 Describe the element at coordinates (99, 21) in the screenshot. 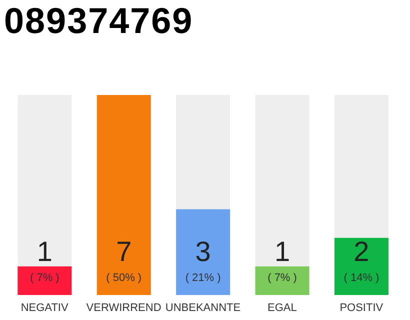

I see `chart-title: 089374769` at that location.